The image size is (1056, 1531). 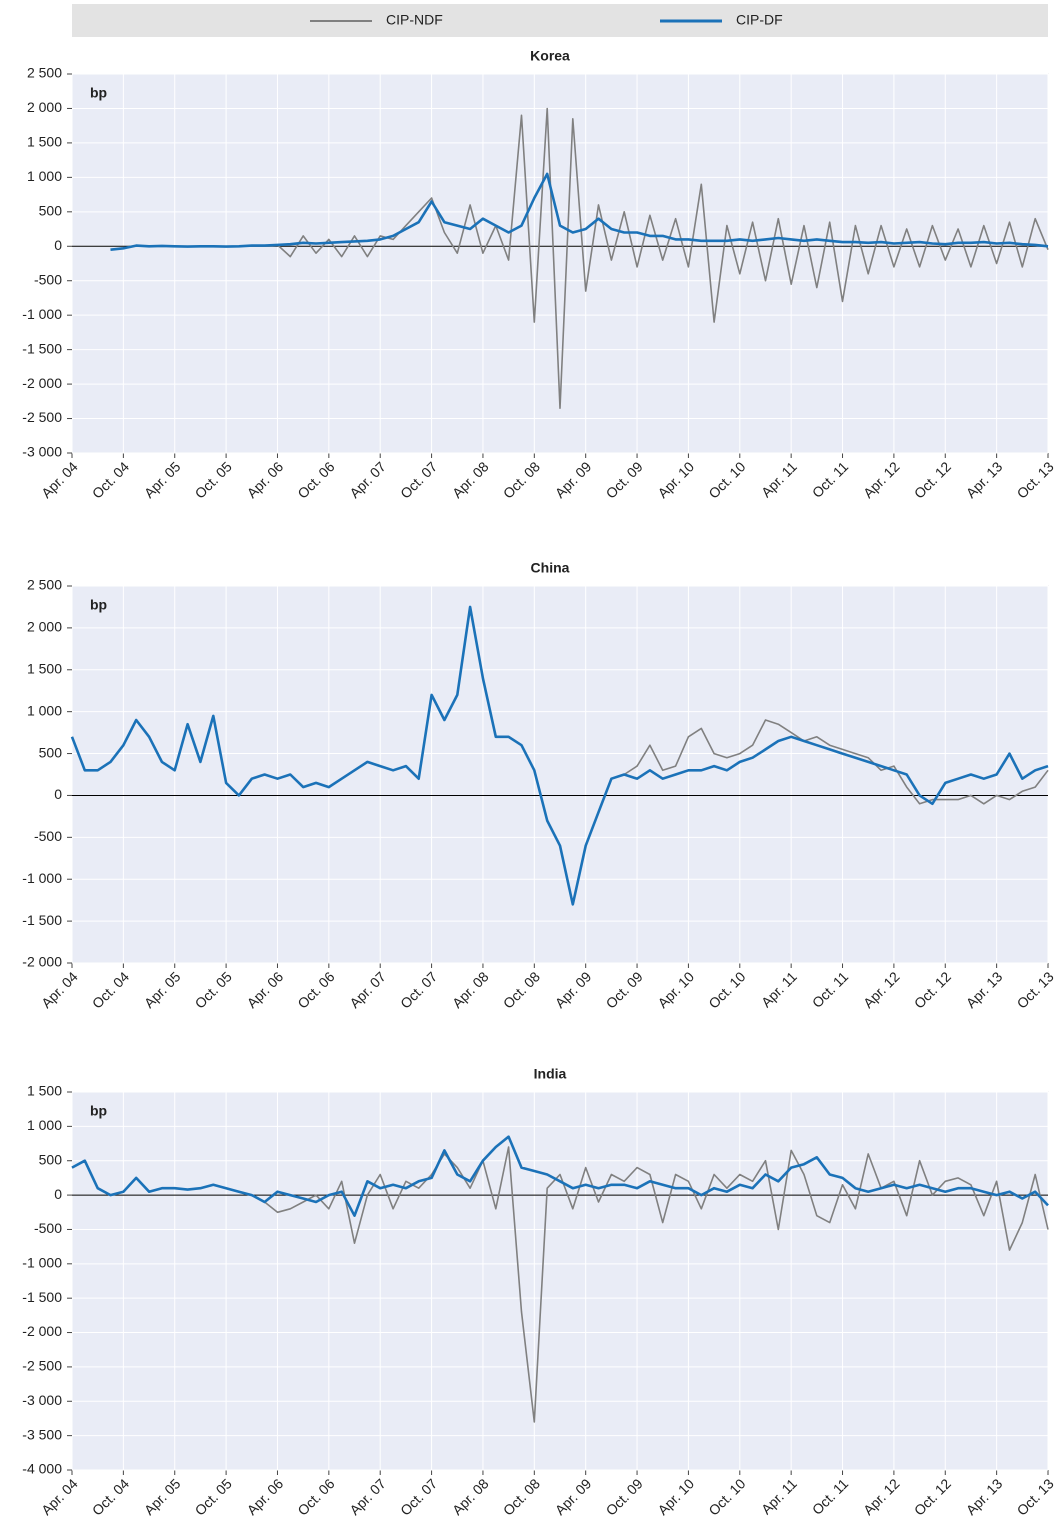 I want to click on chart-title: Korea, so click(x=550, y=56).